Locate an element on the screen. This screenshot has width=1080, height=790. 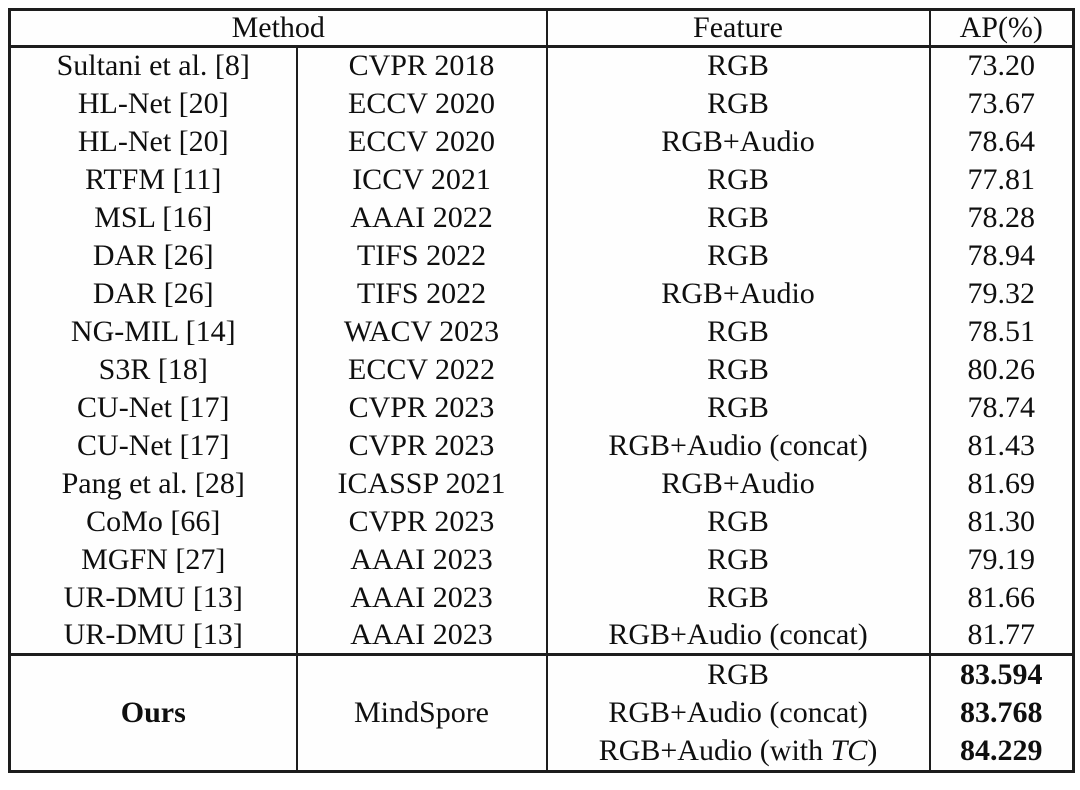
venue-cell: WACV 2023 is located at coordinates (421, 331).